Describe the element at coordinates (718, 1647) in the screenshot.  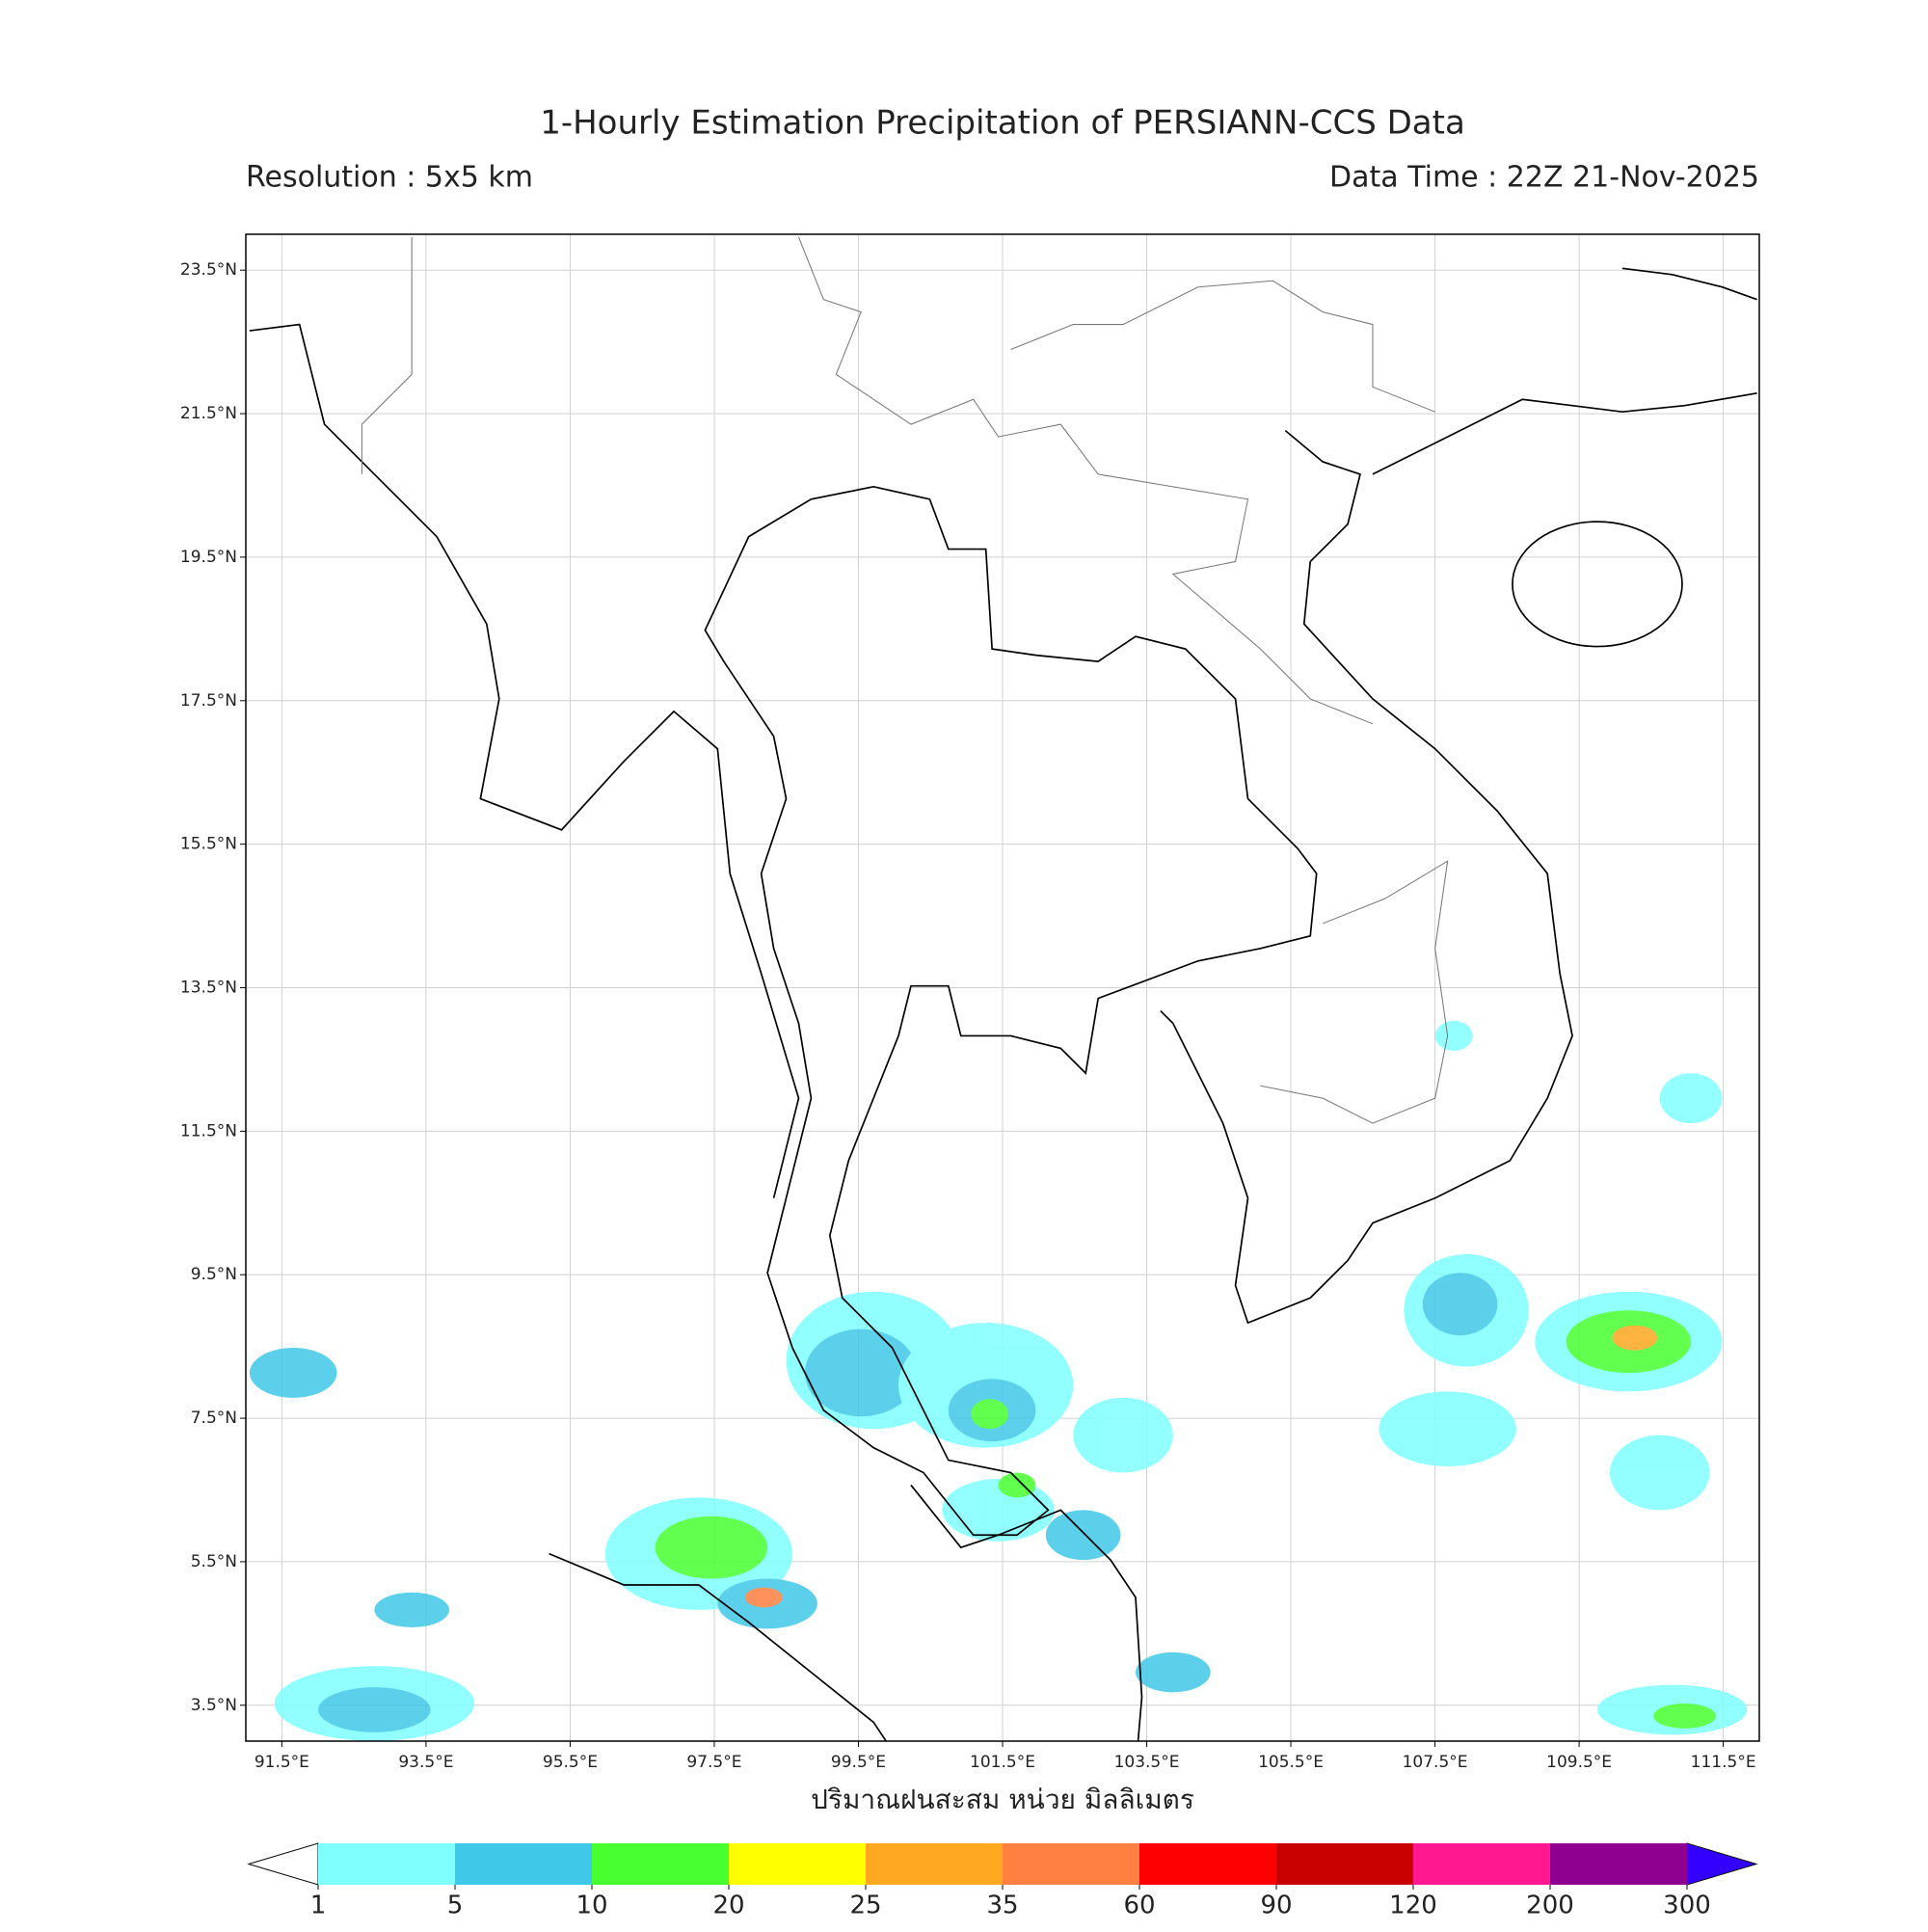
I see `sumatra-coast` at that location.